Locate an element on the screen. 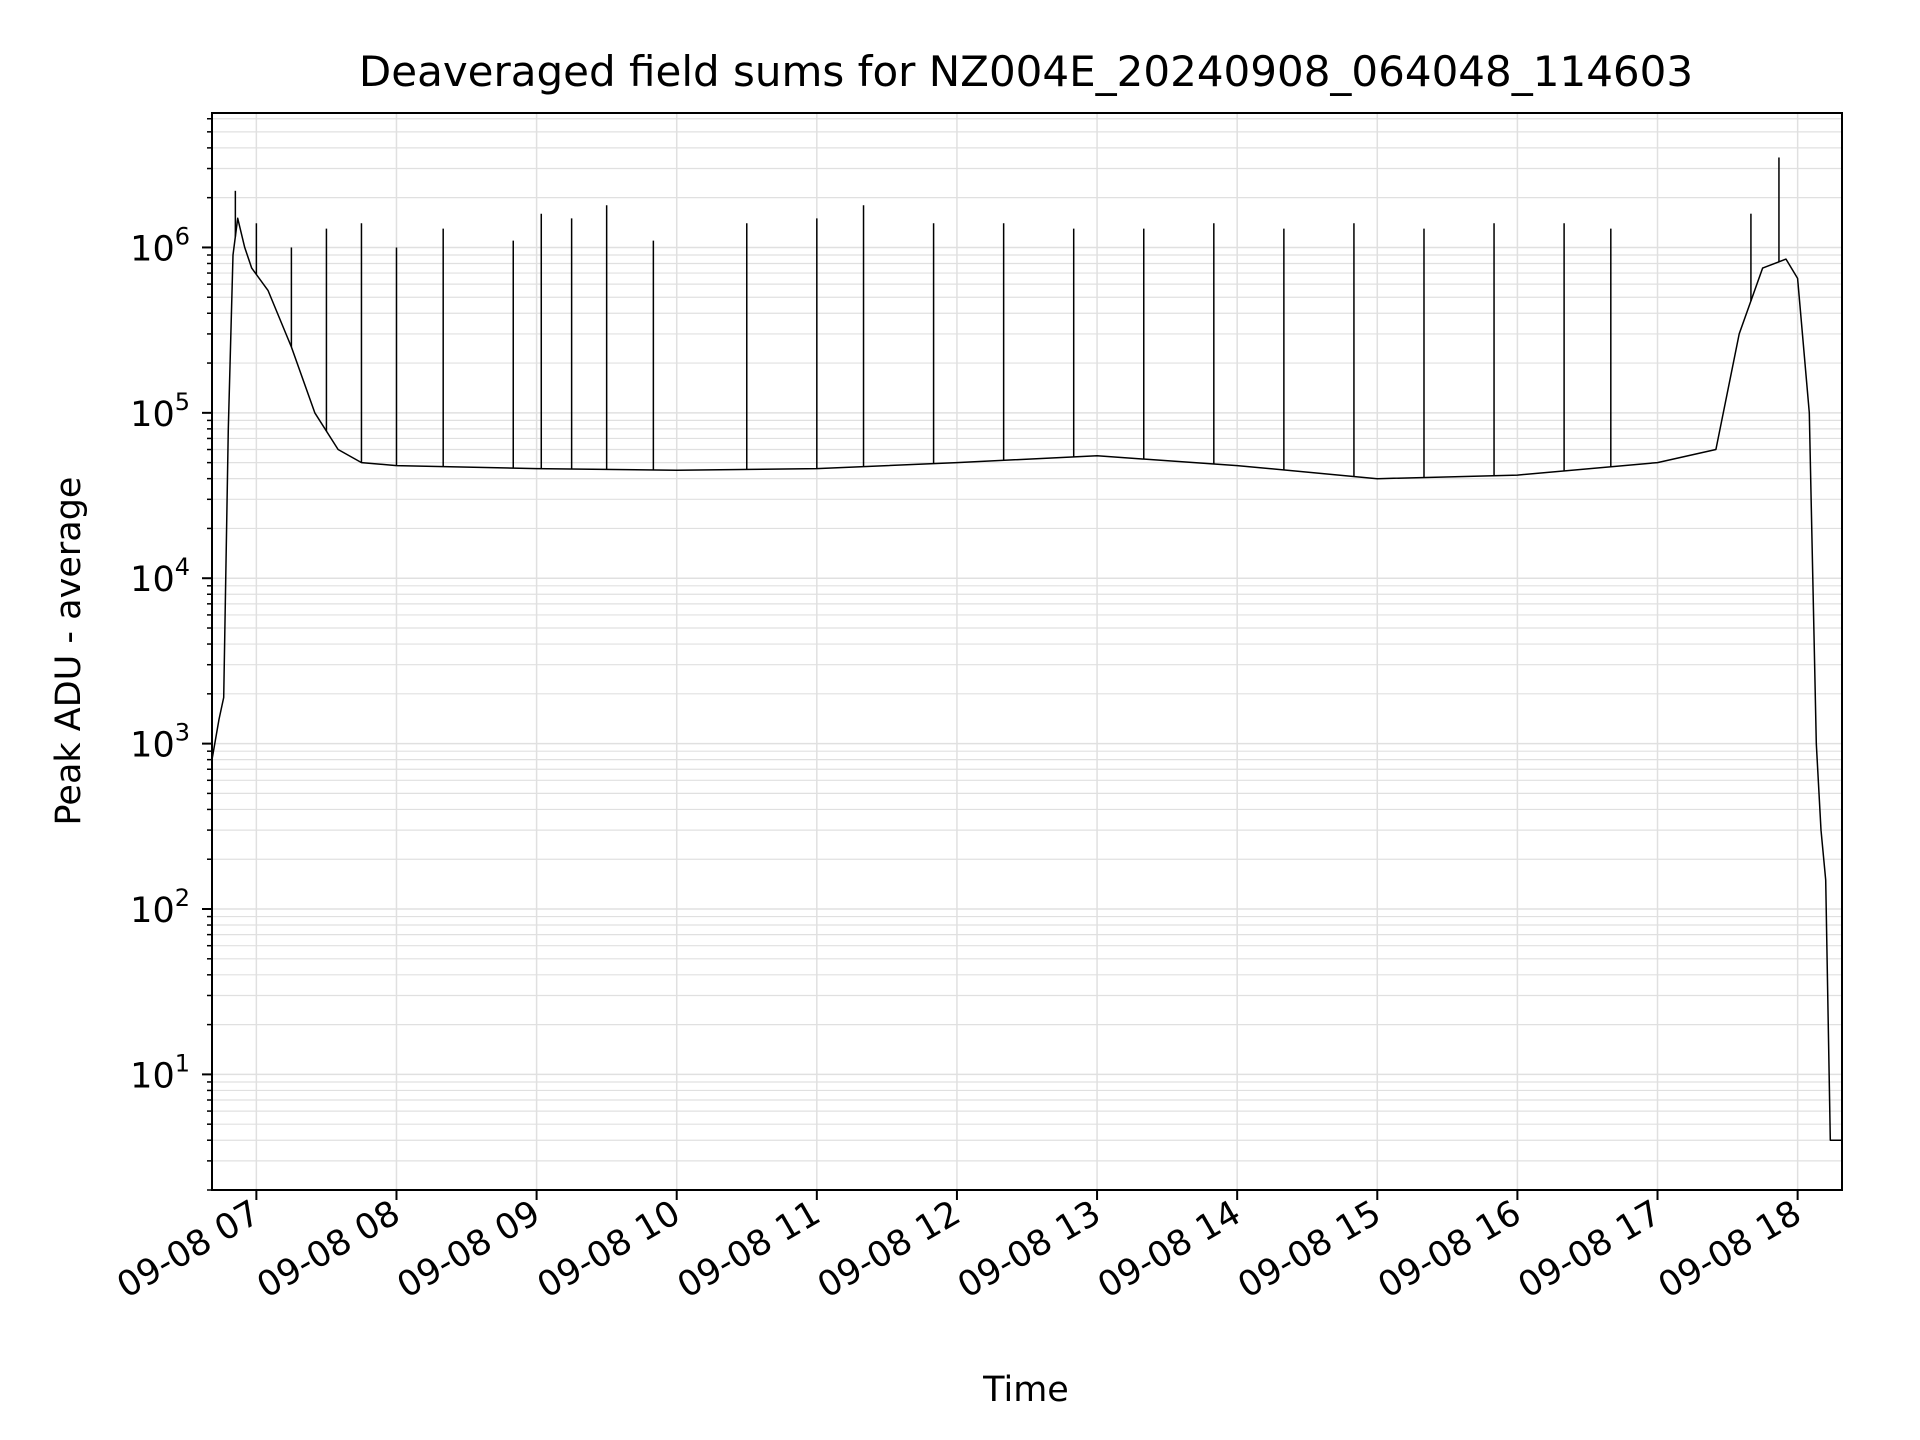 Image resolution: width=1920 pixels, height=1440 pixels. y-tick-label: 10⁵ is located at coordinates (160, 411).